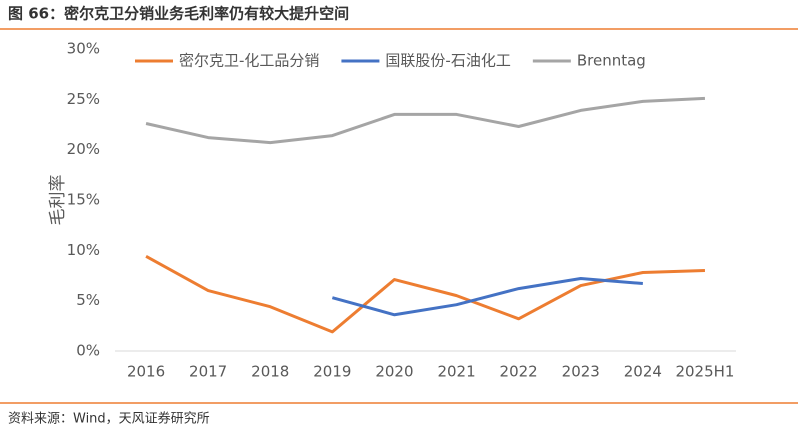 The width and height of the screenshot is (798, 432). Describe the element at coordinates (456, 372) in the screenshot. I see `x-tick-label: 2021` at that location.